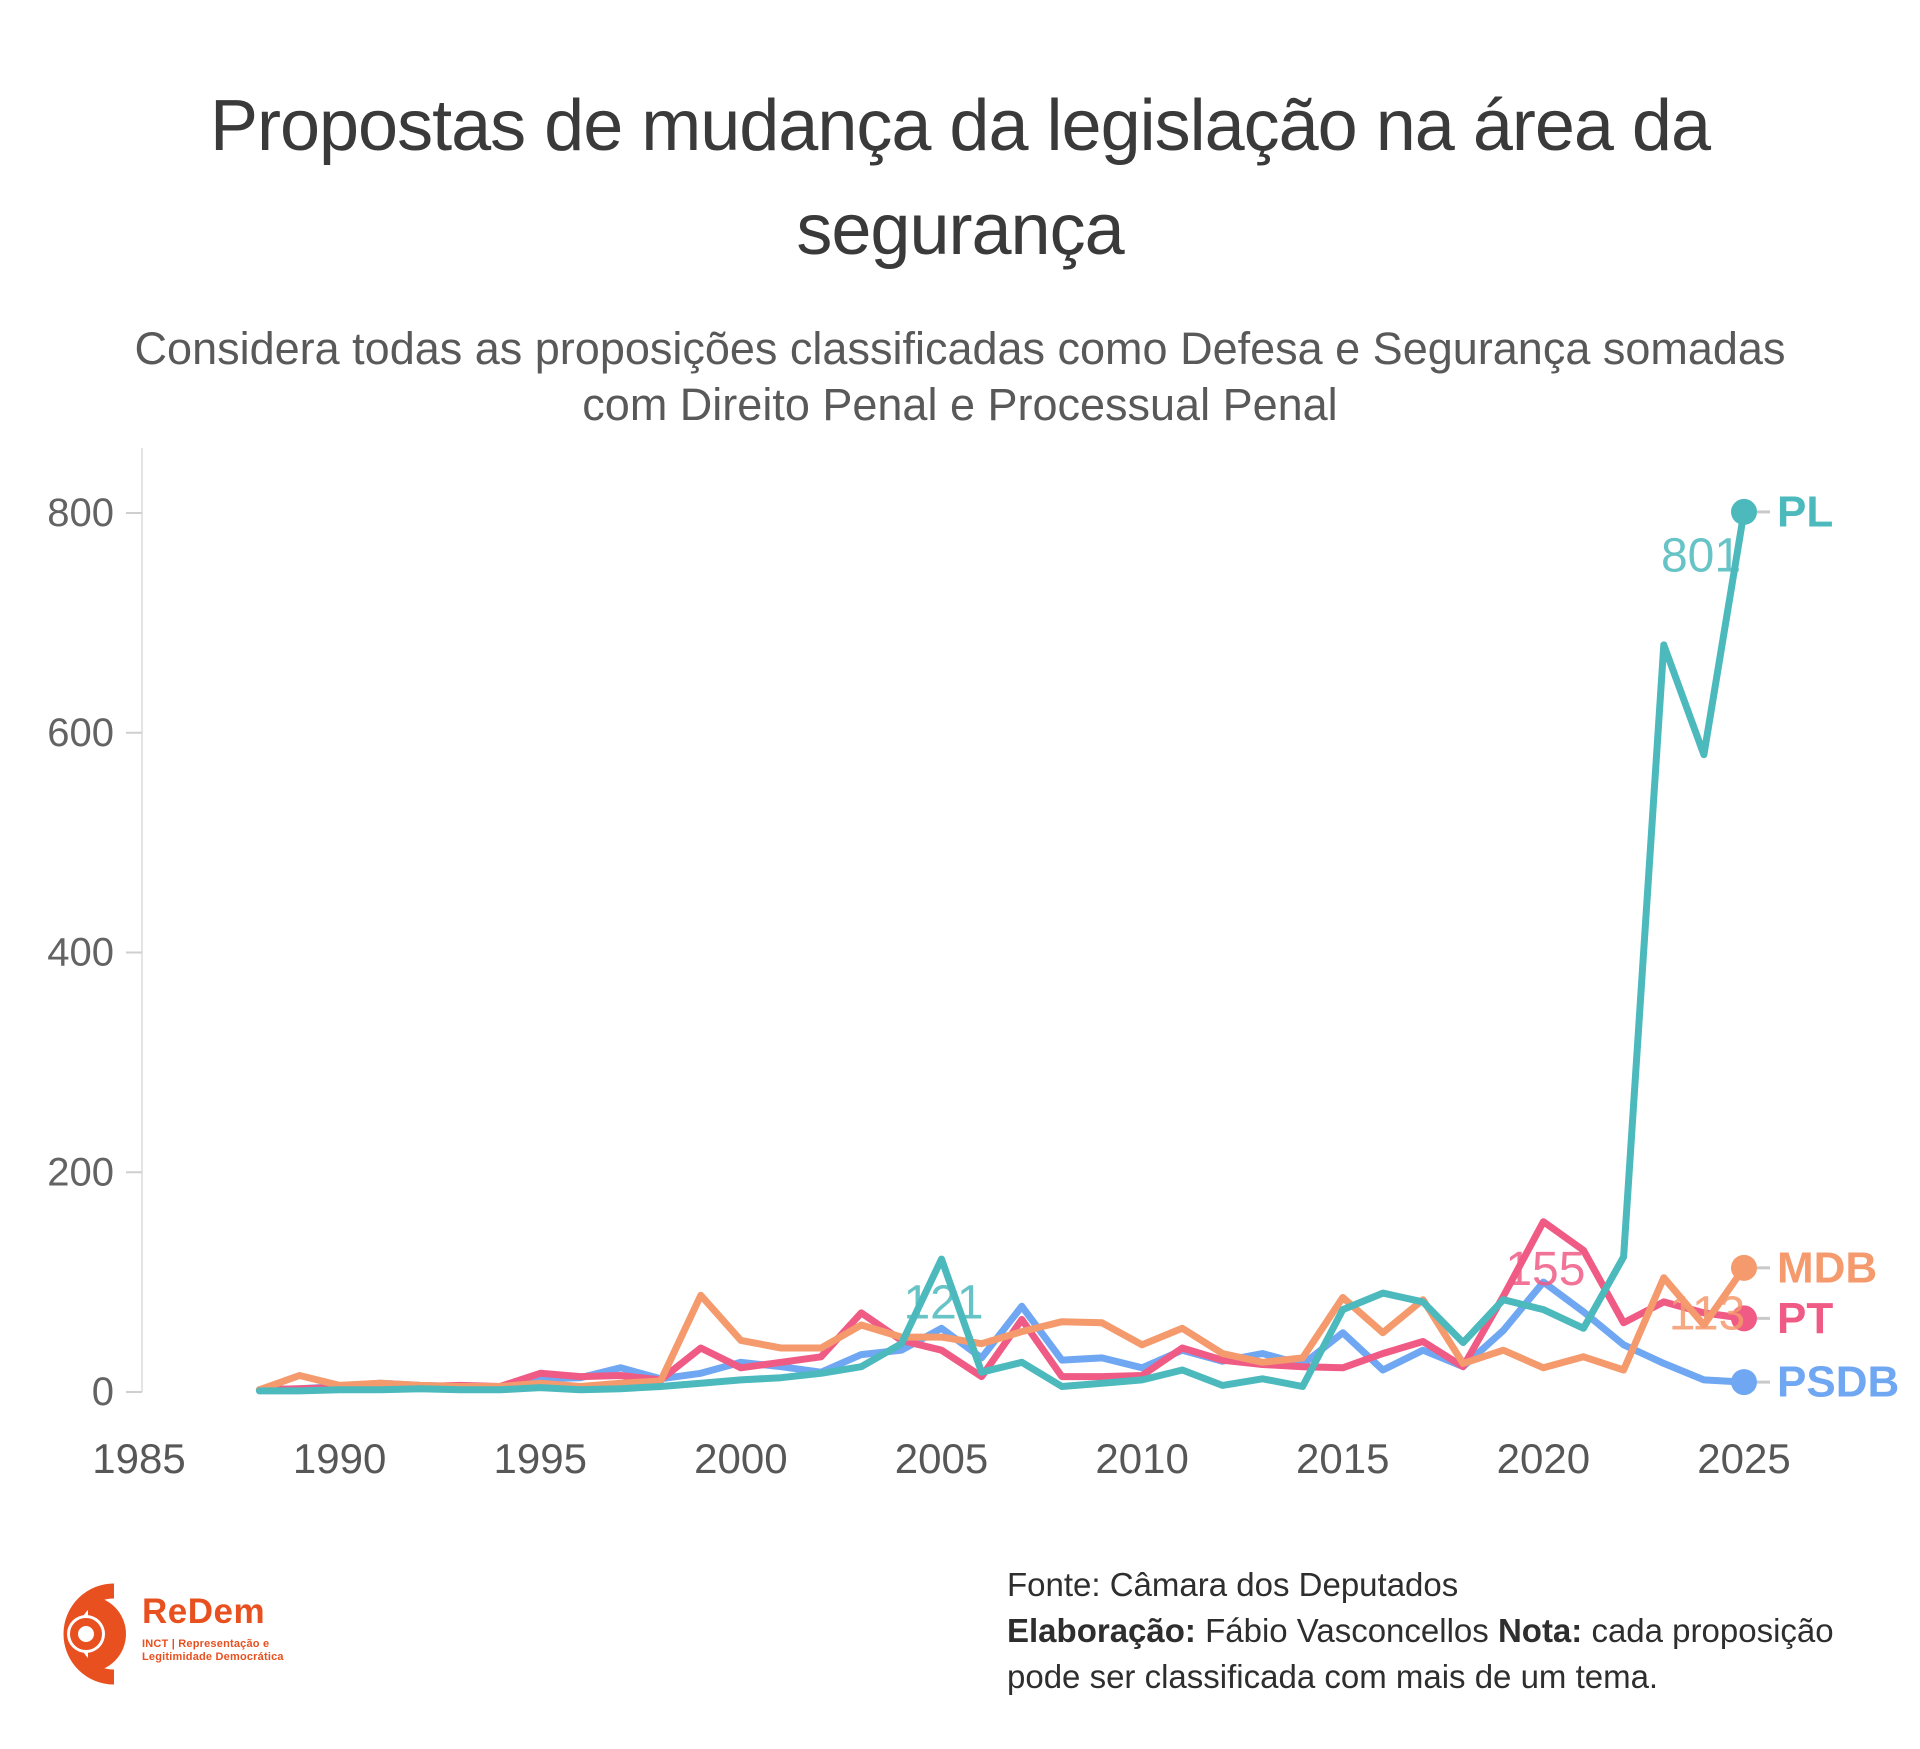 The image size is (1920, 1749). I want to click on y-tick-label-800: 800, so click(80, 513).